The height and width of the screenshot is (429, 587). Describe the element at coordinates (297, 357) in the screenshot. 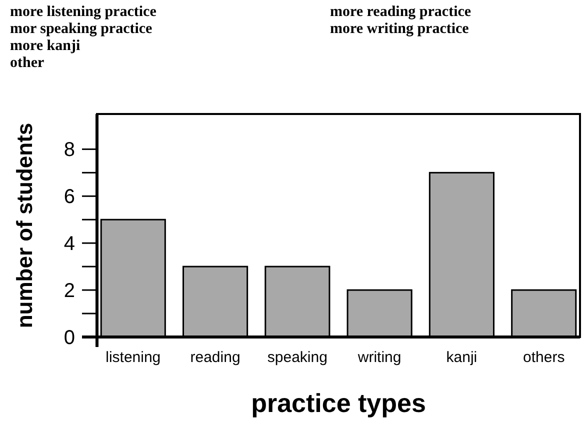

I see `x-tick-label: speaking` at that location.